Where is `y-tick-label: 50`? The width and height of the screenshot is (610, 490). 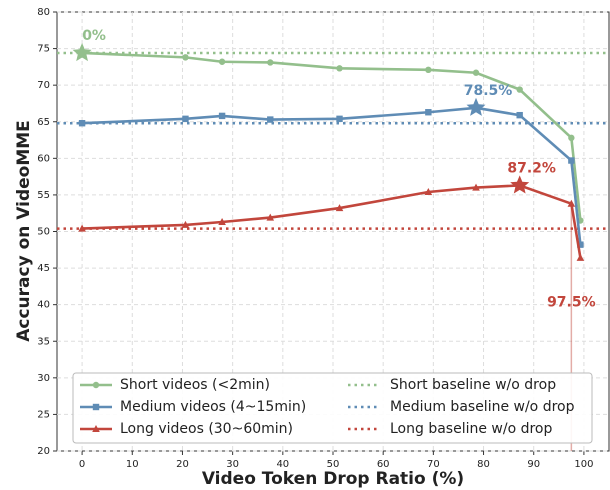
y-tick-label: 50 is located at coordinates (43, 232).